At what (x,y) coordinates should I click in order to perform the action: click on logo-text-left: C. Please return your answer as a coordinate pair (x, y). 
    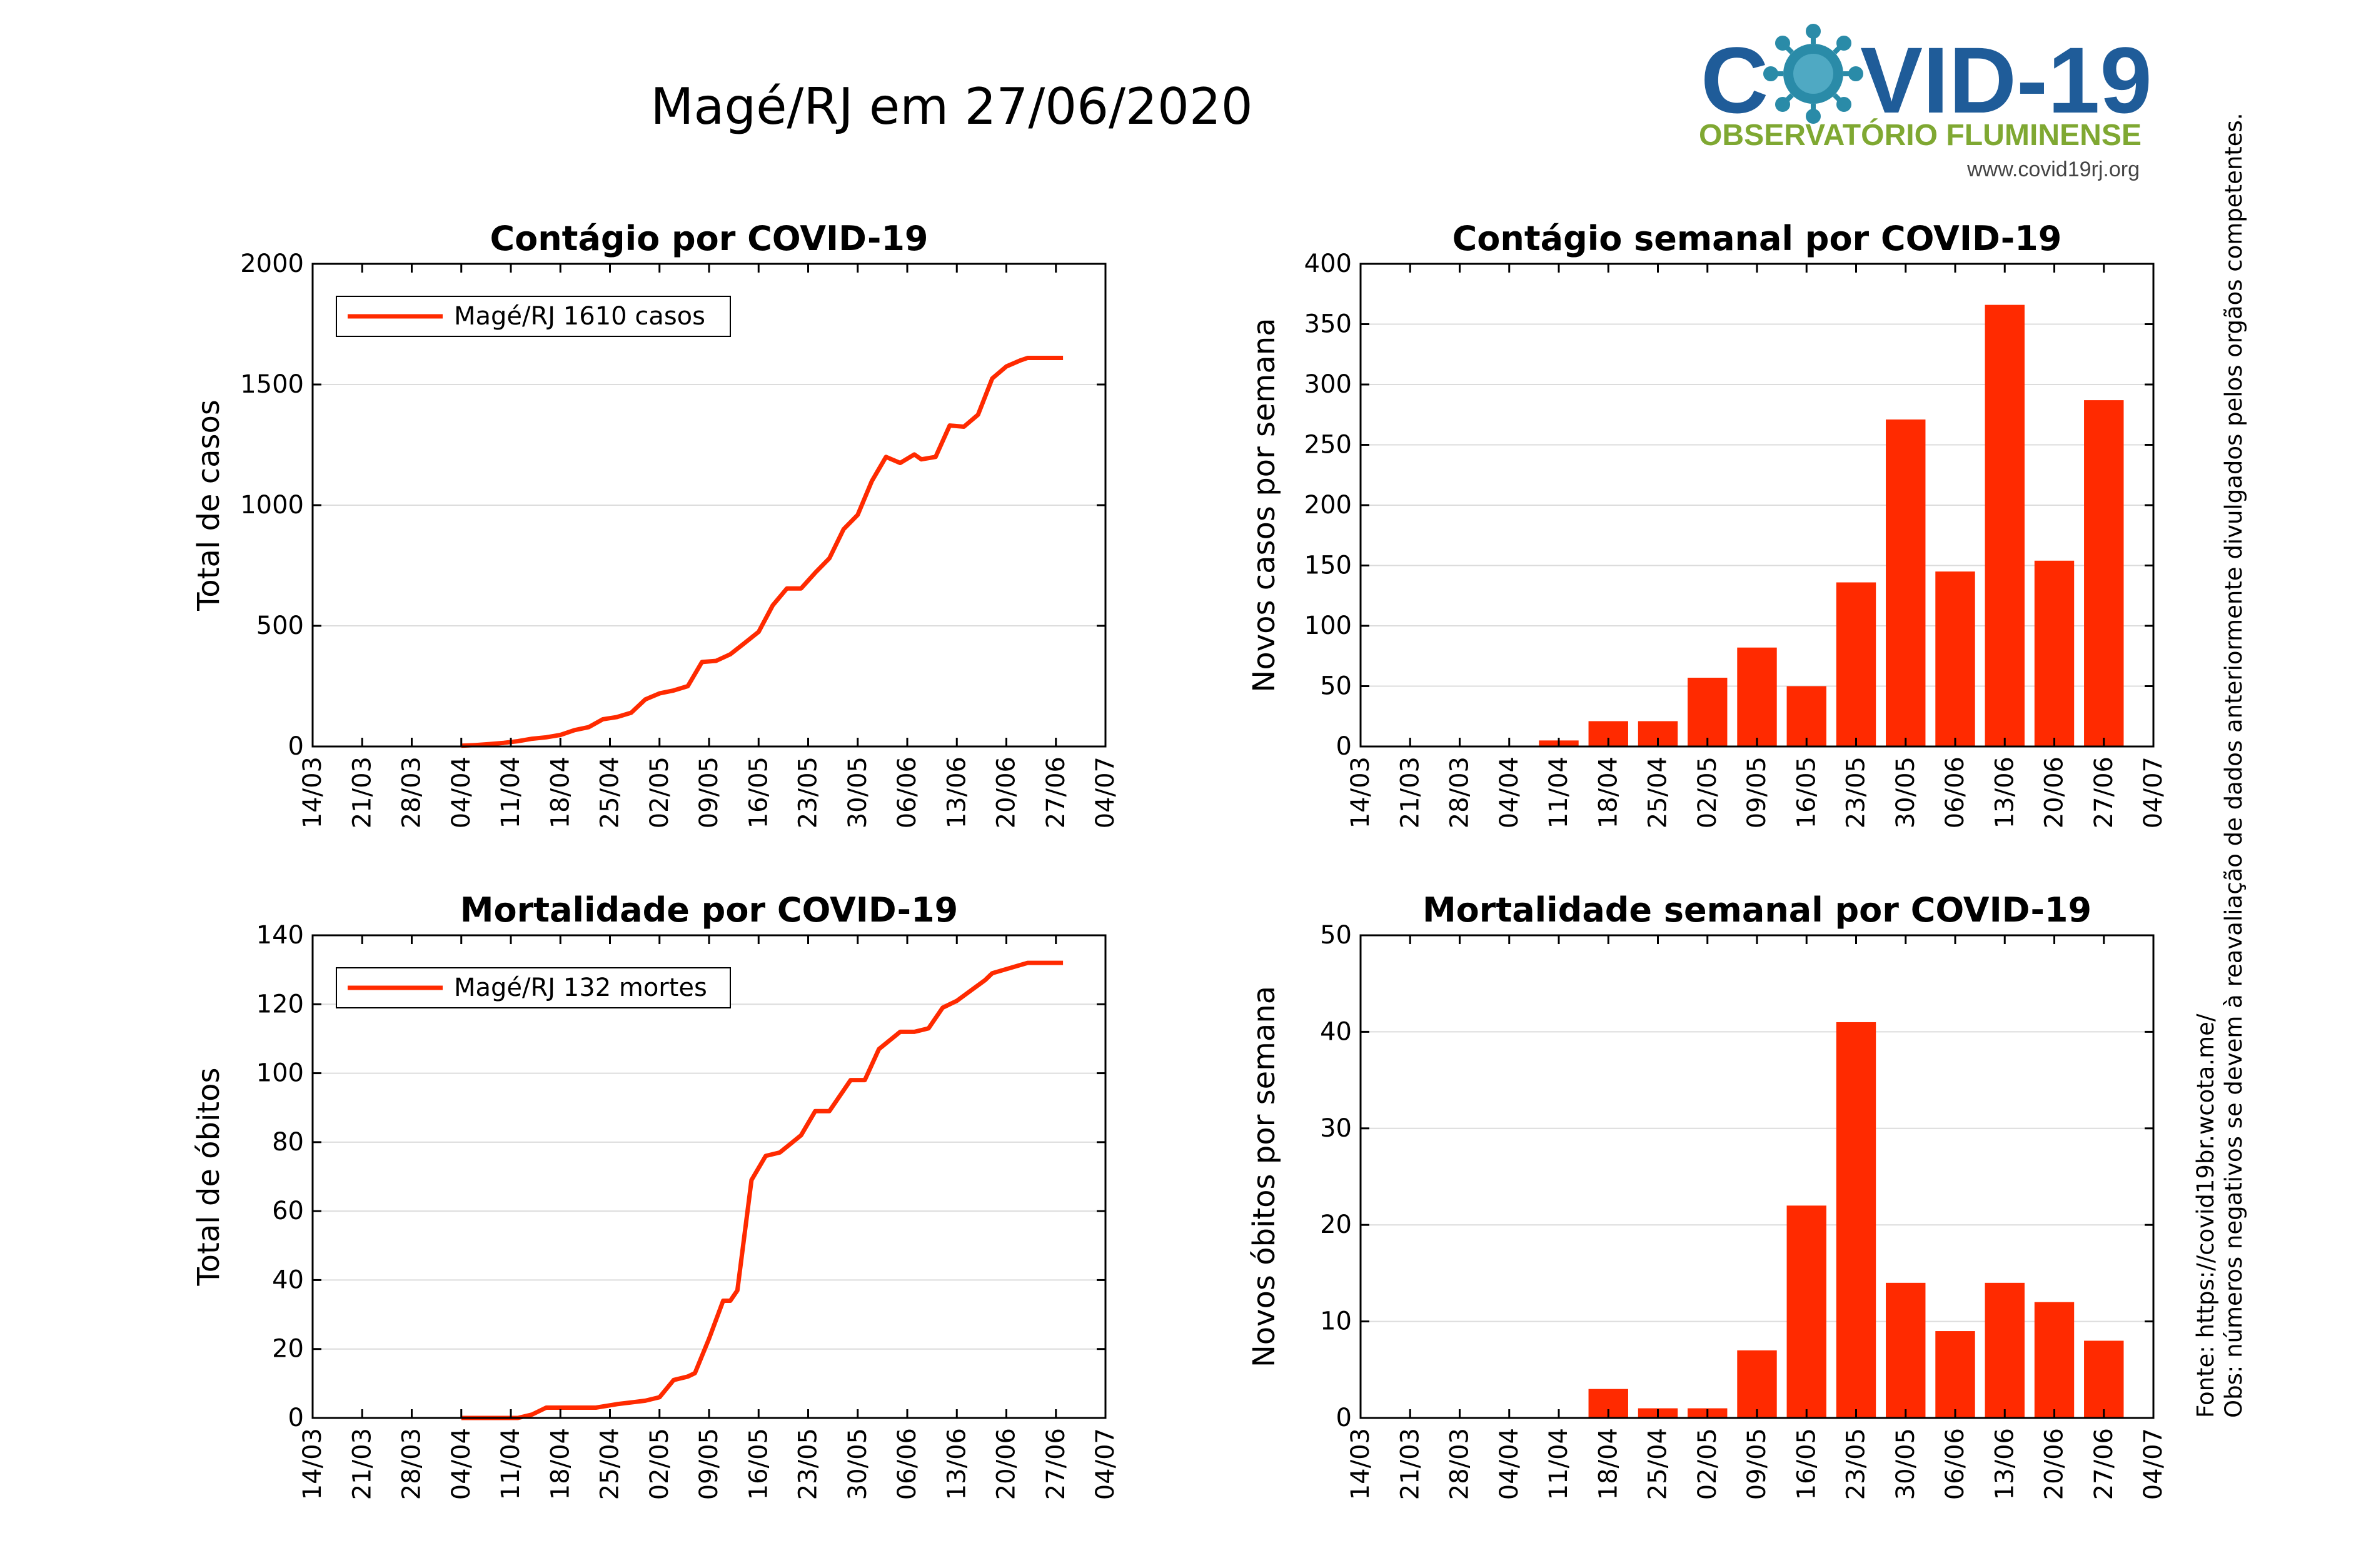
    Looking at the image, I should click on (1735, 81).